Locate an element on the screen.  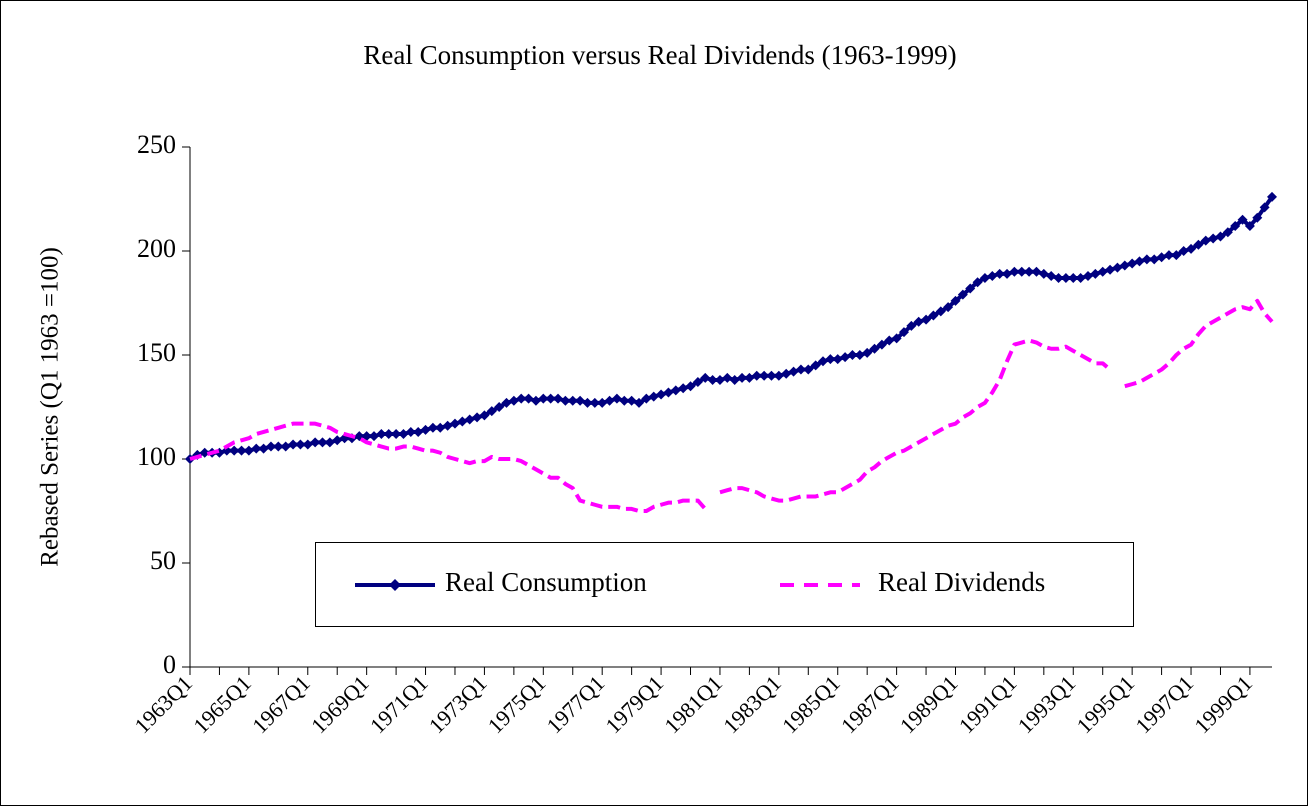
legend-label: Real Dividends is located at coordinates (961, 582).